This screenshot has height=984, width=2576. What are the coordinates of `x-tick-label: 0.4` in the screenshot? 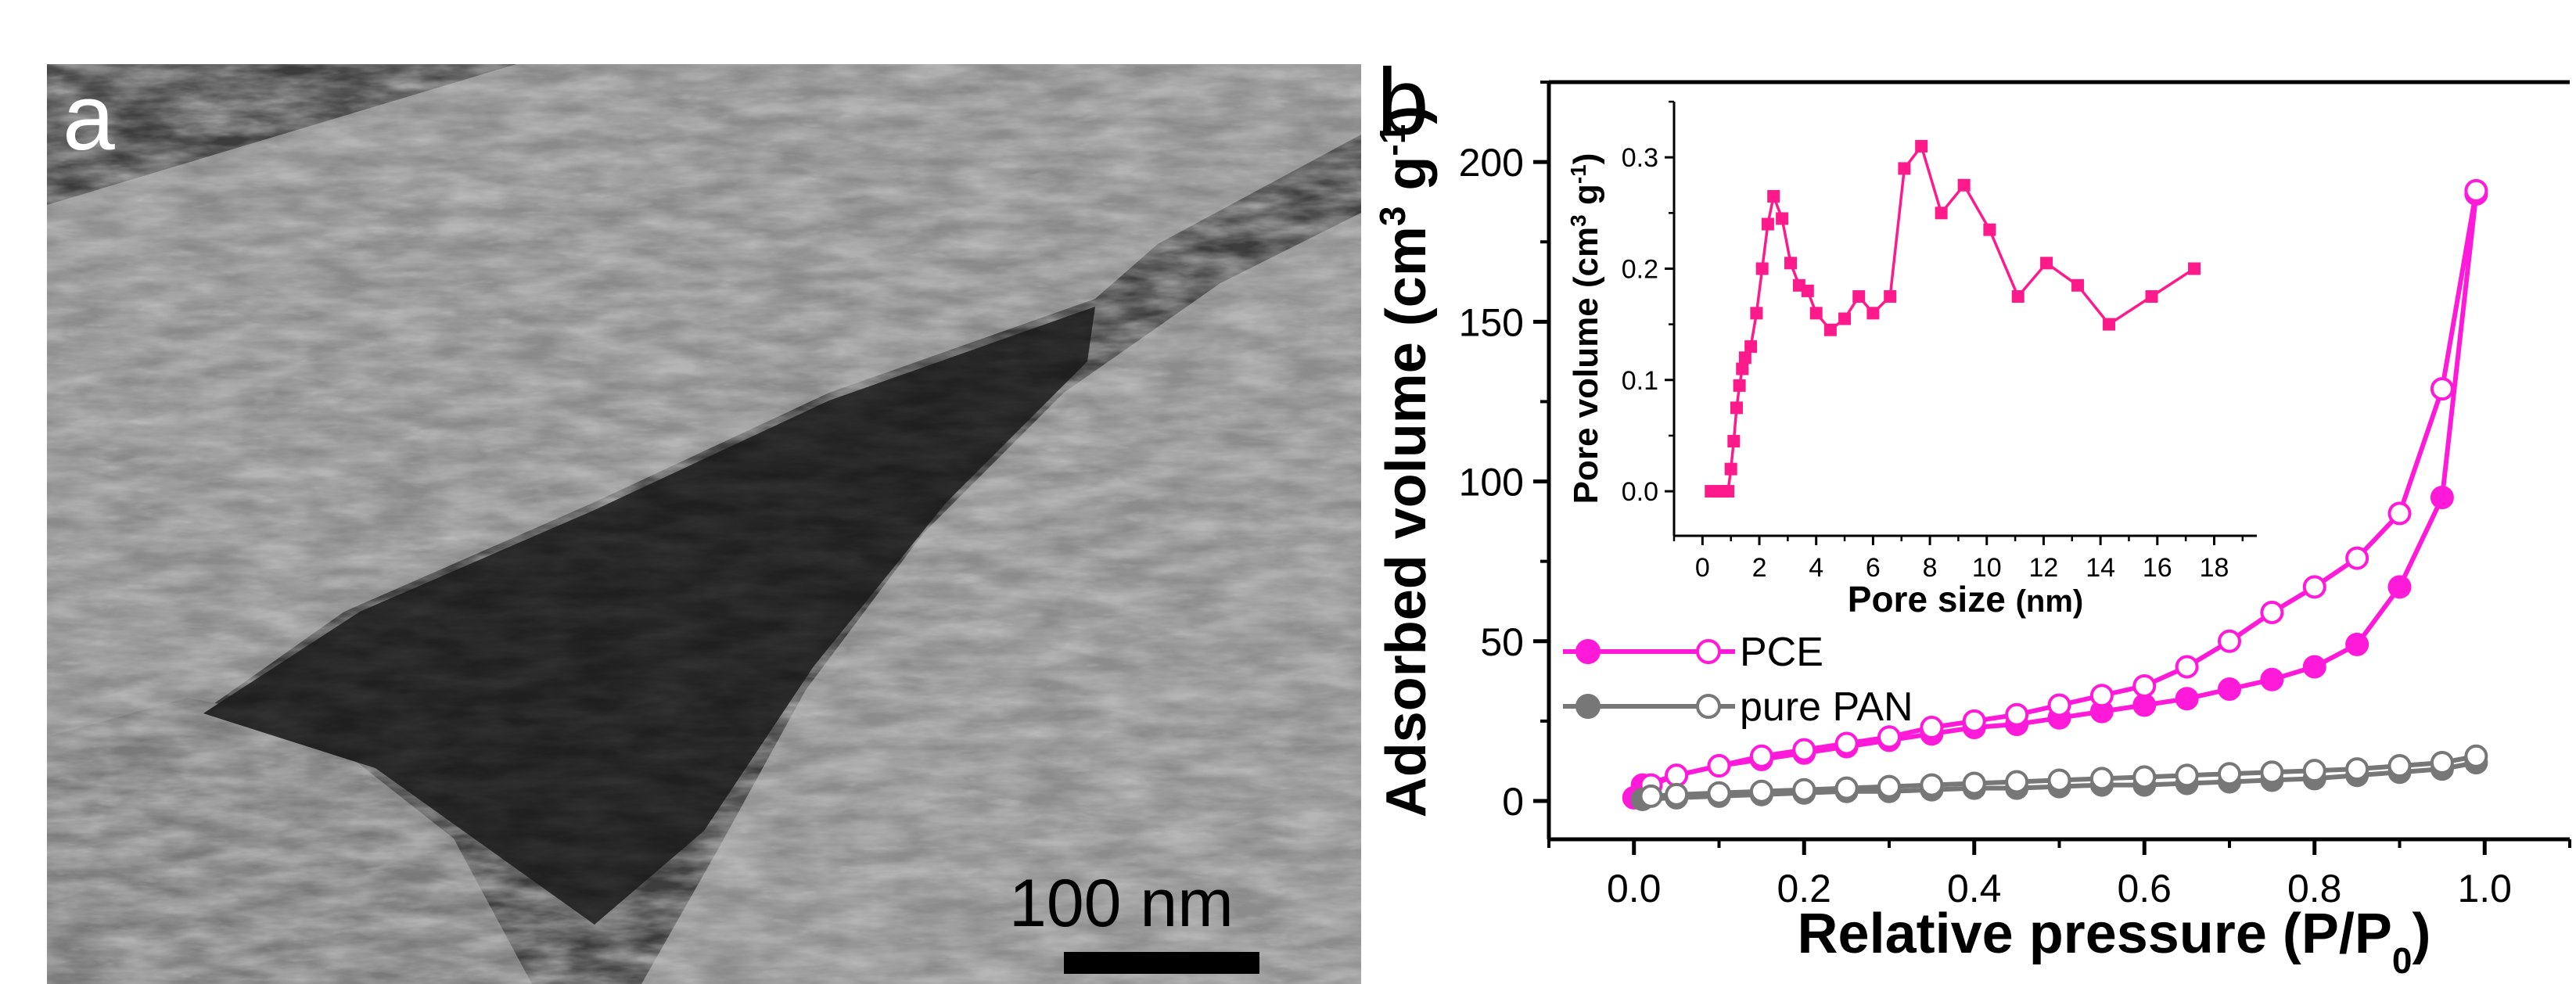 It's located at (1975, 889).